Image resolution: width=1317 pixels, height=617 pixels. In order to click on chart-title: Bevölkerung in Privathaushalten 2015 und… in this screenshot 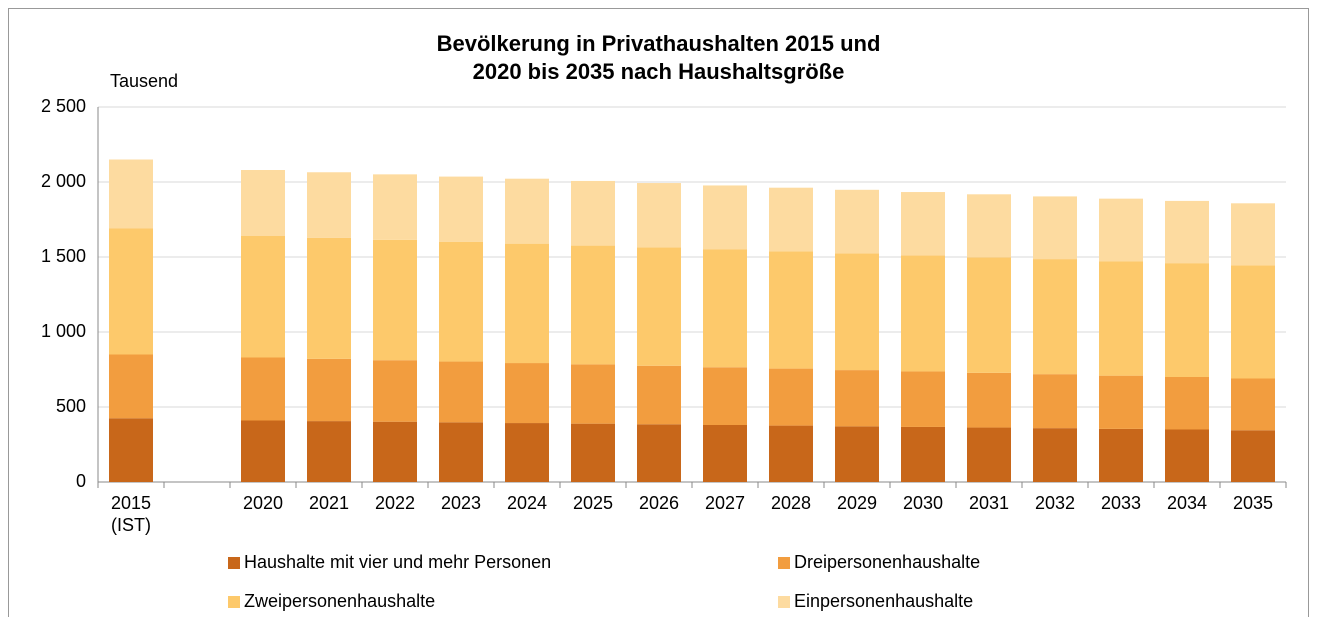, I will do `click(658, 57)`.